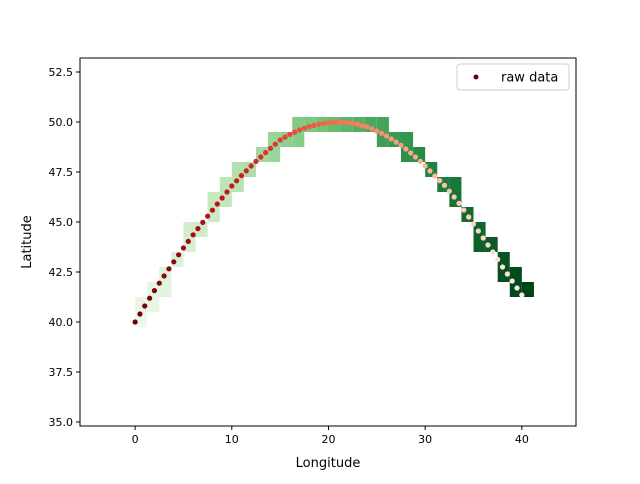  What do you see at coordinates (61, 72) in the screenshot?
I see `y-tick-label: 52.5` at bounding box center [61, 72].